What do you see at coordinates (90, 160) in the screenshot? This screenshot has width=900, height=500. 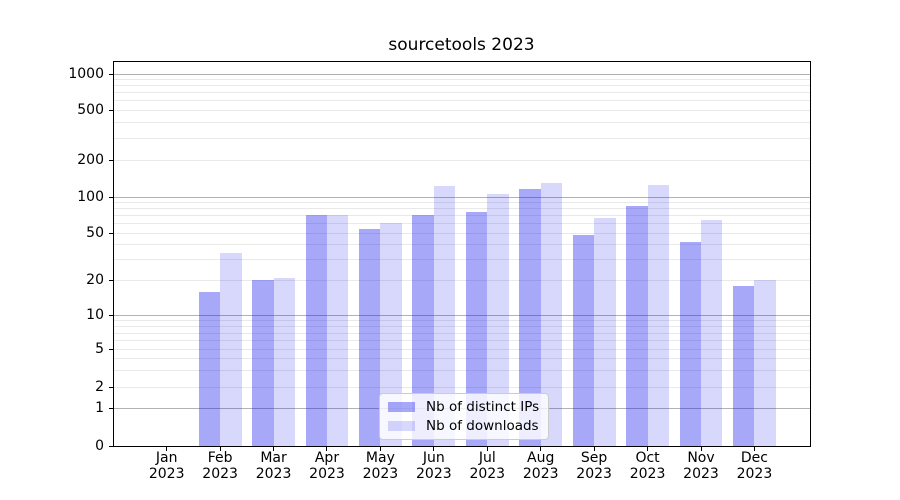 I see `y-axis-tick-label: 200` at bounding box center [90, 160].